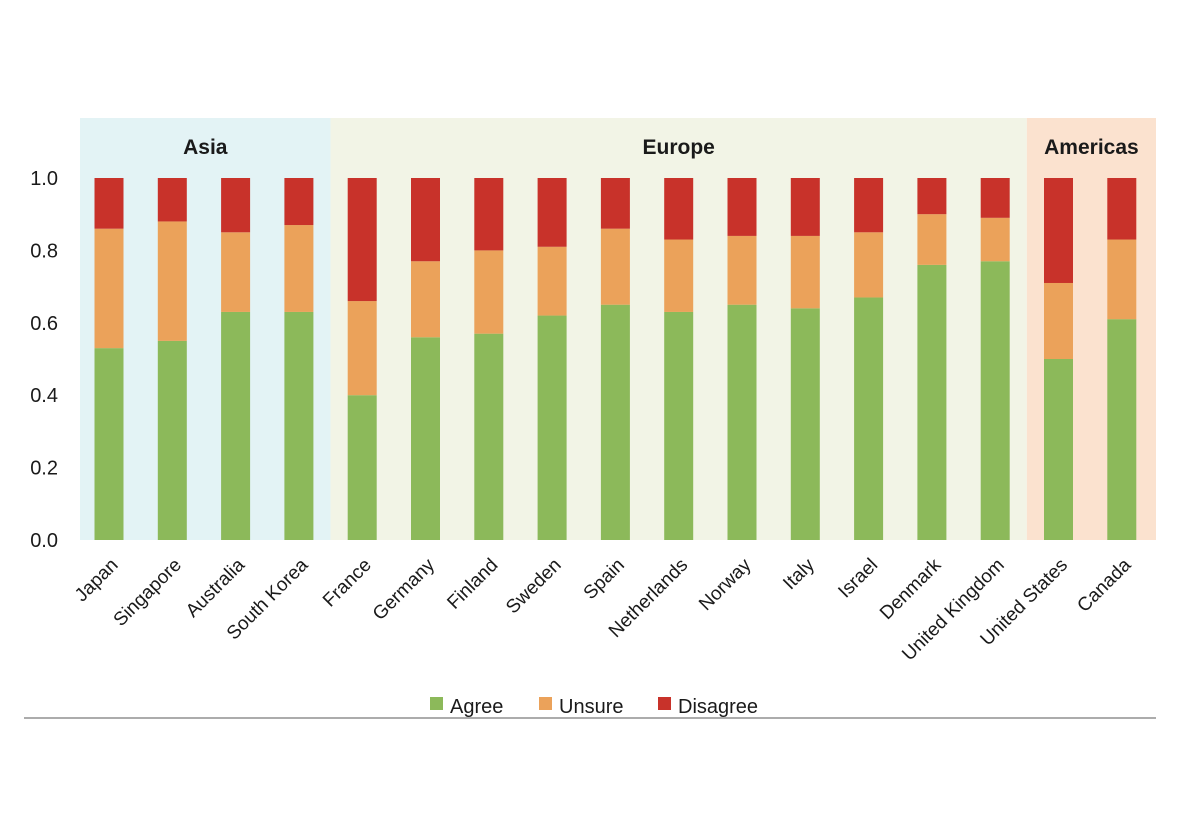 Image resolution: width=1180 pixels, height=837 pixels. Describe the element at coordinates (205, 147) in the screenshot. I see `region-label-asia: Asia` at that location.